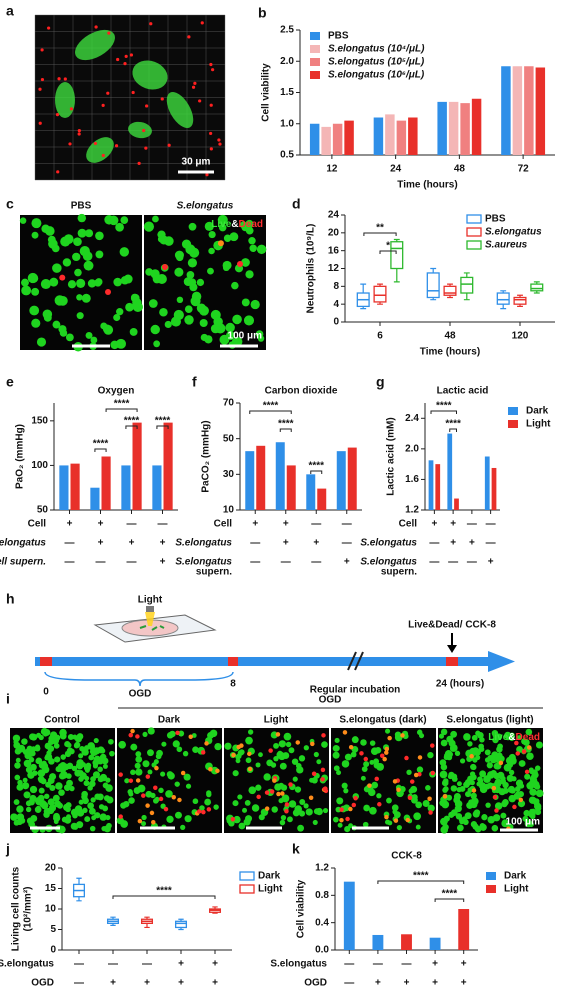  What do you see at coordinates (501, 661) in the screenshot?
I see `timeline-arrow` at bounding box center [501, 661].